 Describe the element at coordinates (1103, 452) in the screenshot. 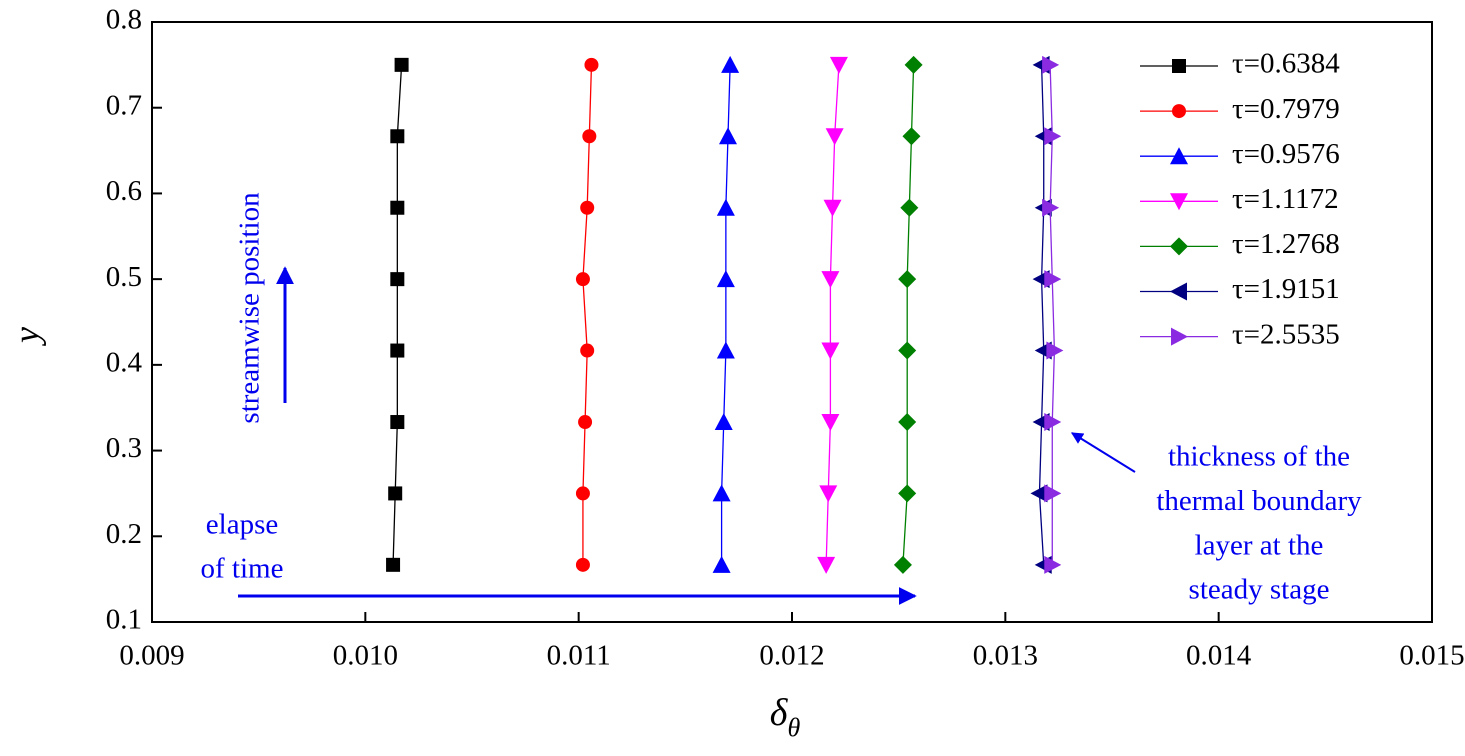

I see `arrow` at that location.